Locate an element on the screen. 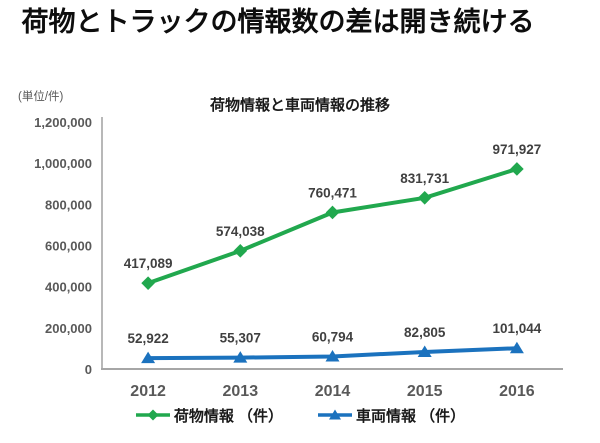 The image size is (600, 443). y-tick-label: 200,000 is located at coordinates (68, 328).